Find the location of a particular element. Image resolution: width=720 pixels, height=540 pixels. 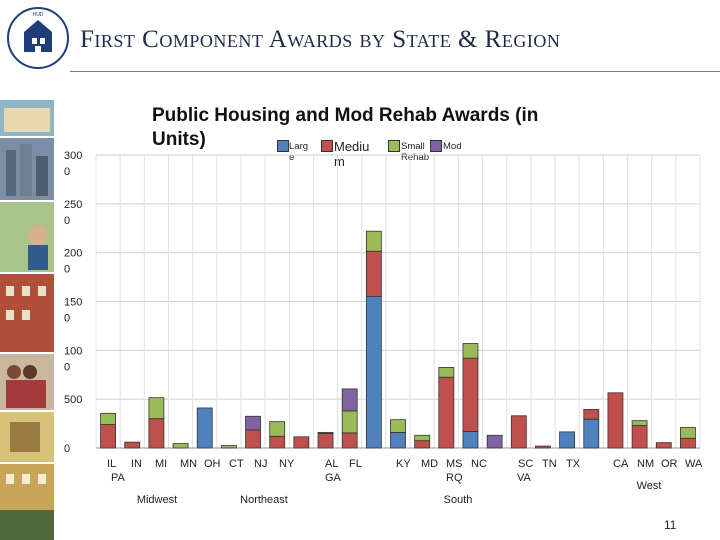

category-label: GA is located at coordinates (333, 478).